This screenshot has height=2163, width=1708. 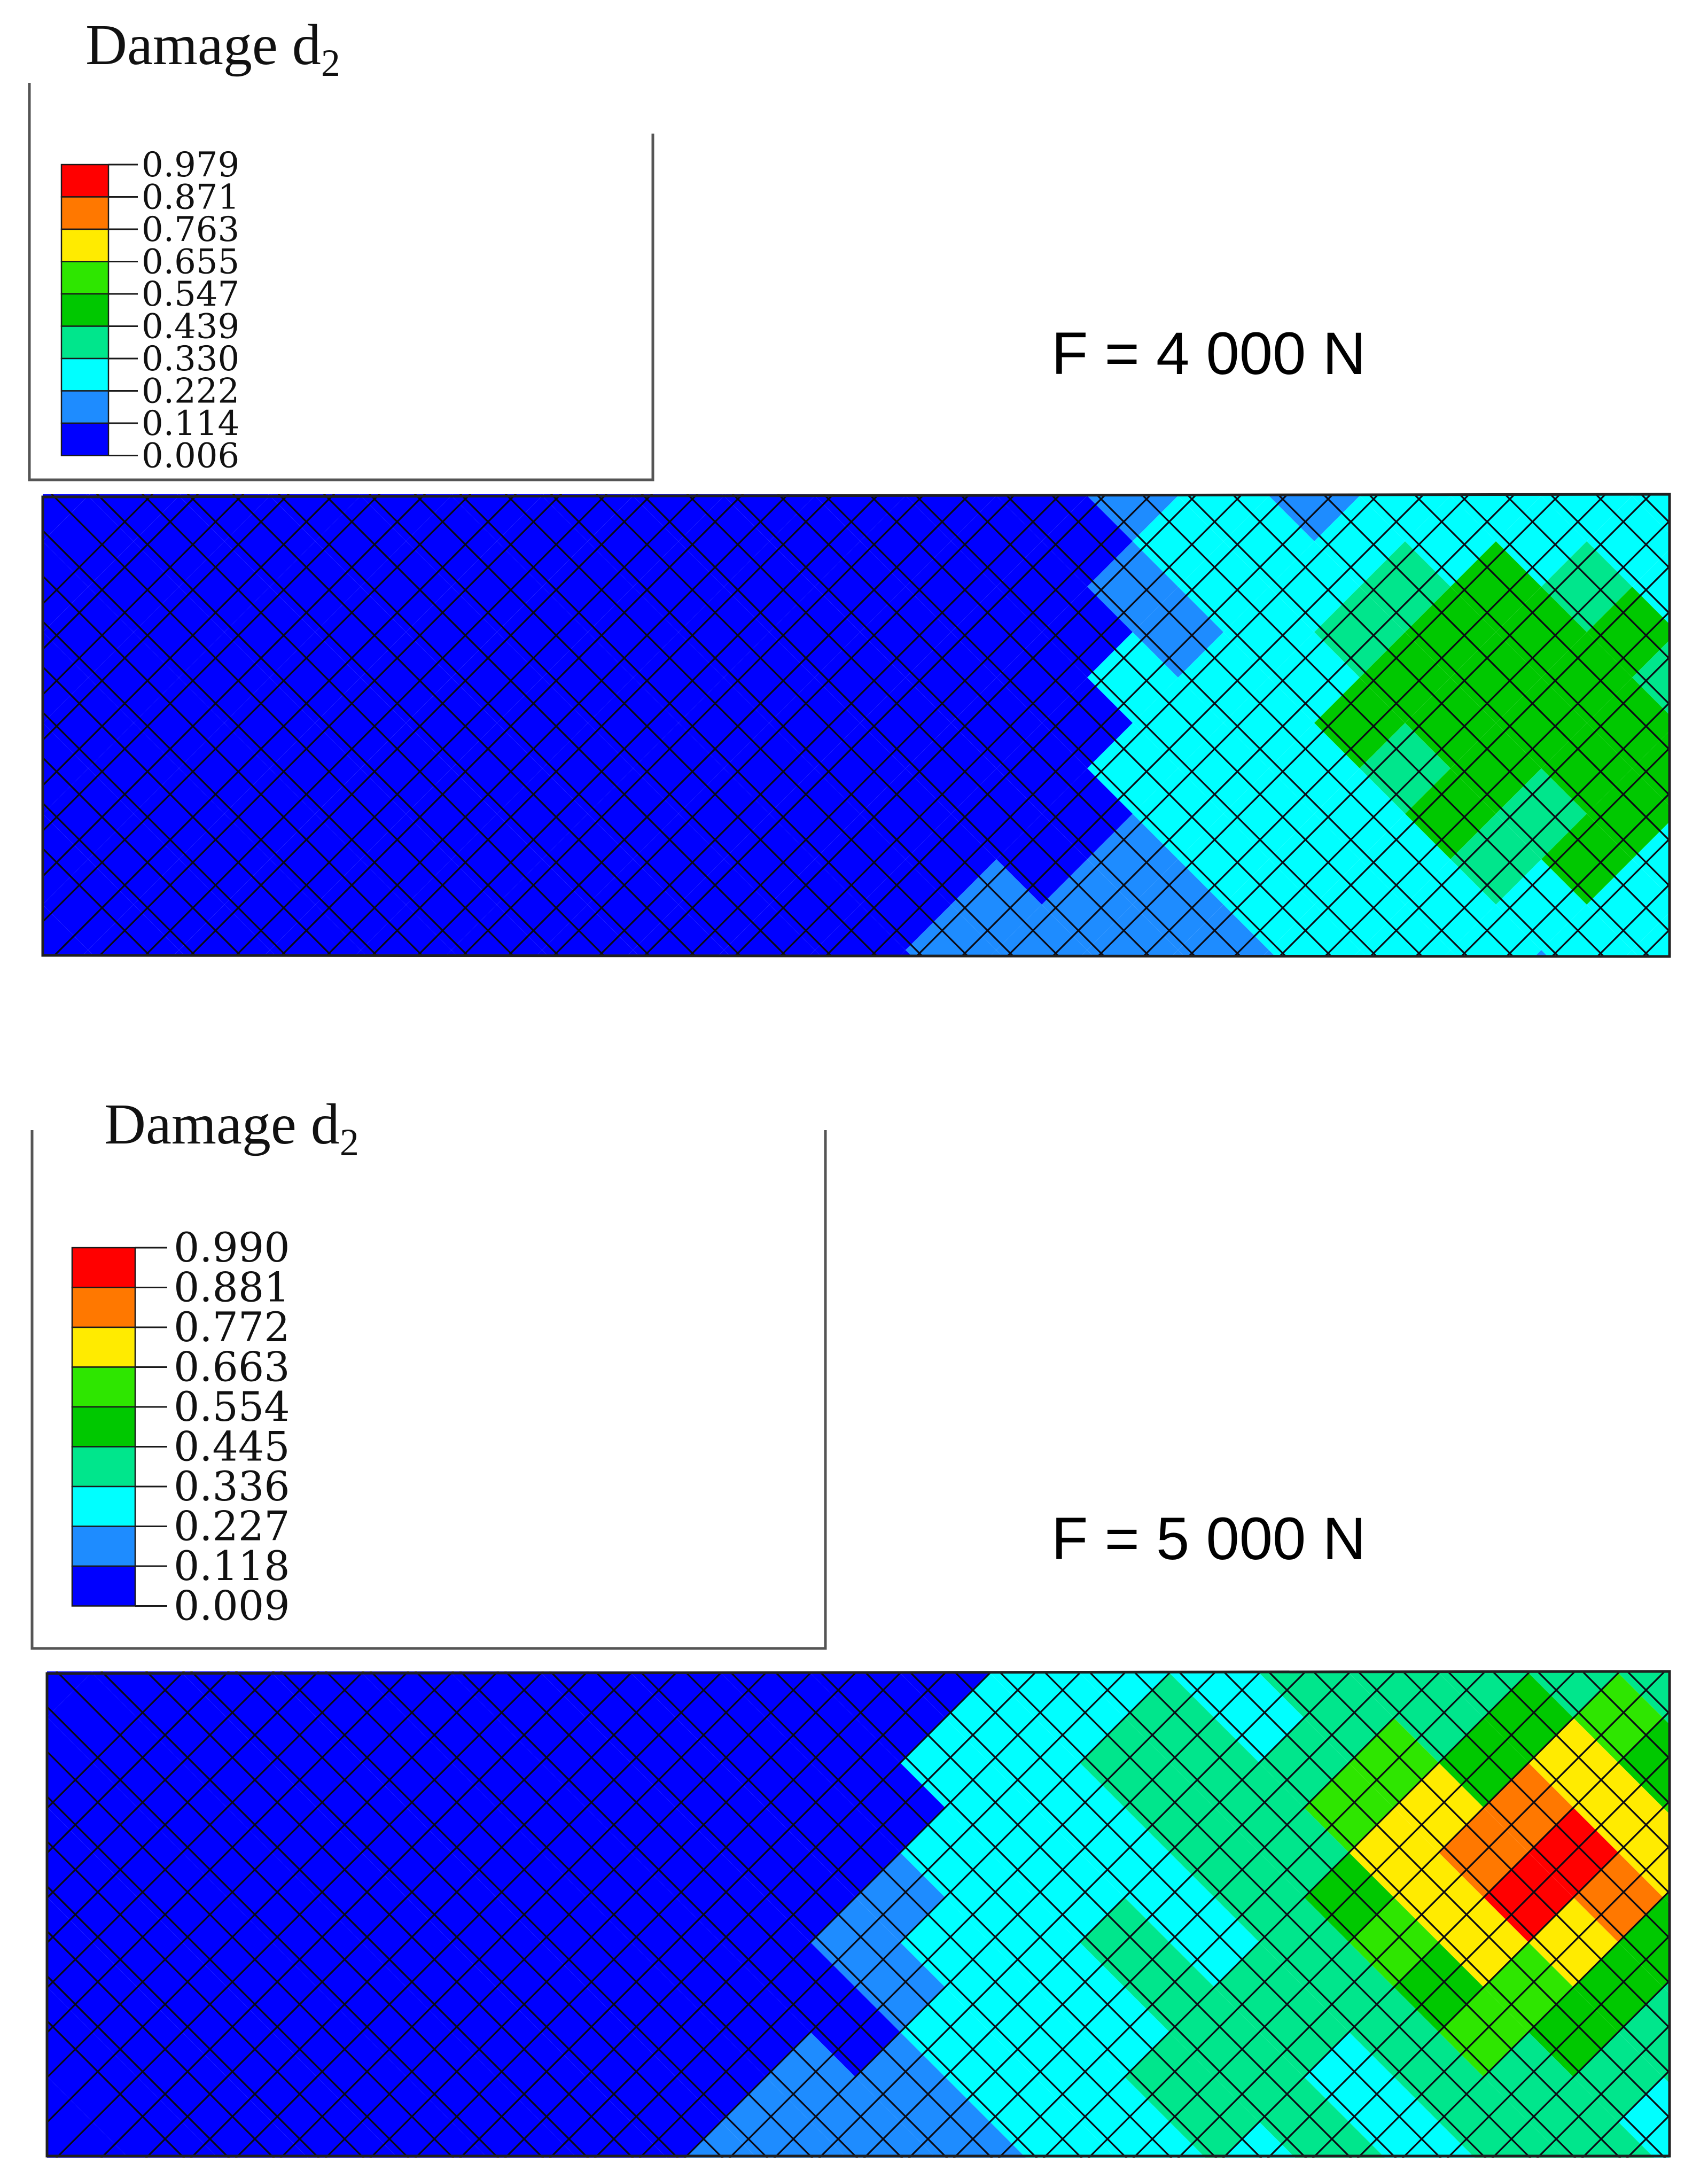 I want to click on legend-value: 0.118, so click(x=232, y=1566).